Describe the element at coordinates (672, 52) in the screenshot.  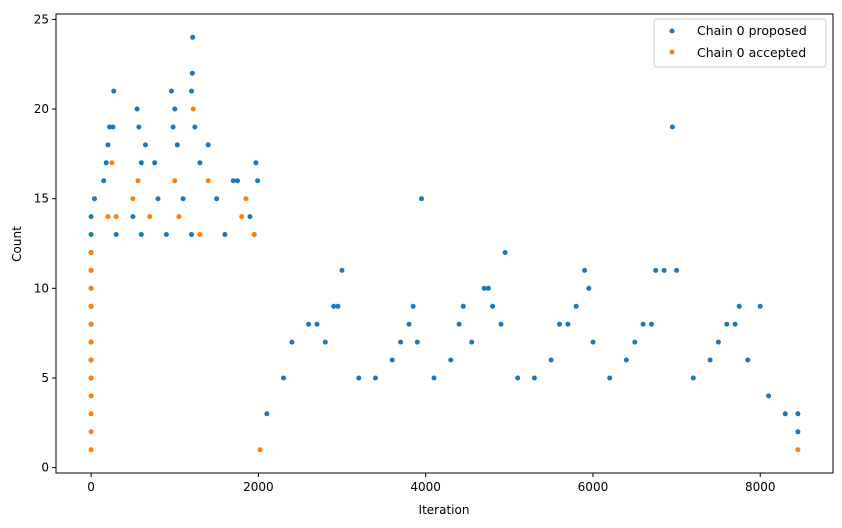
I see `legend-marker-accepted` at that location.